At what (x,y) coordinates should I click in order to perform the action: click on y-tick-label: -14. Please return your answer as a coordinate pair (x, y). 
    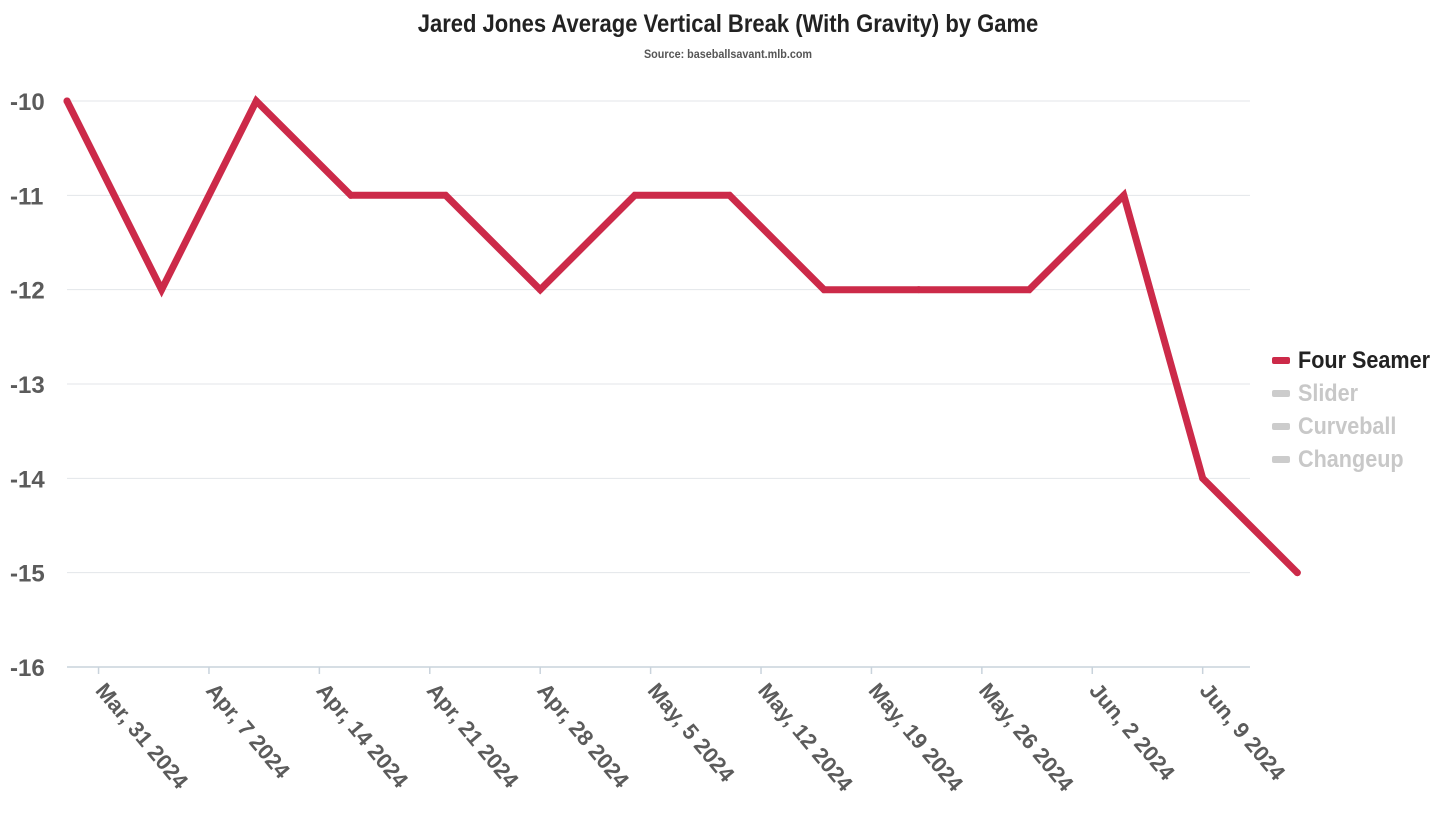
    Looking at the image, I should click on (27, 479).